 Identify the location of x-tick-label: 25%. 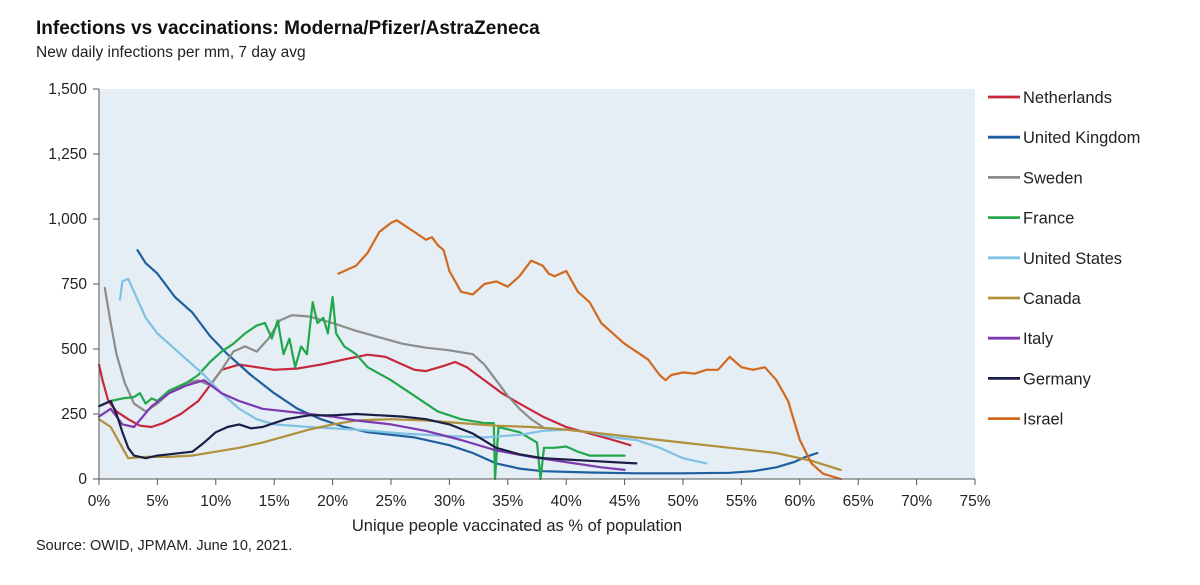
(390, 501).